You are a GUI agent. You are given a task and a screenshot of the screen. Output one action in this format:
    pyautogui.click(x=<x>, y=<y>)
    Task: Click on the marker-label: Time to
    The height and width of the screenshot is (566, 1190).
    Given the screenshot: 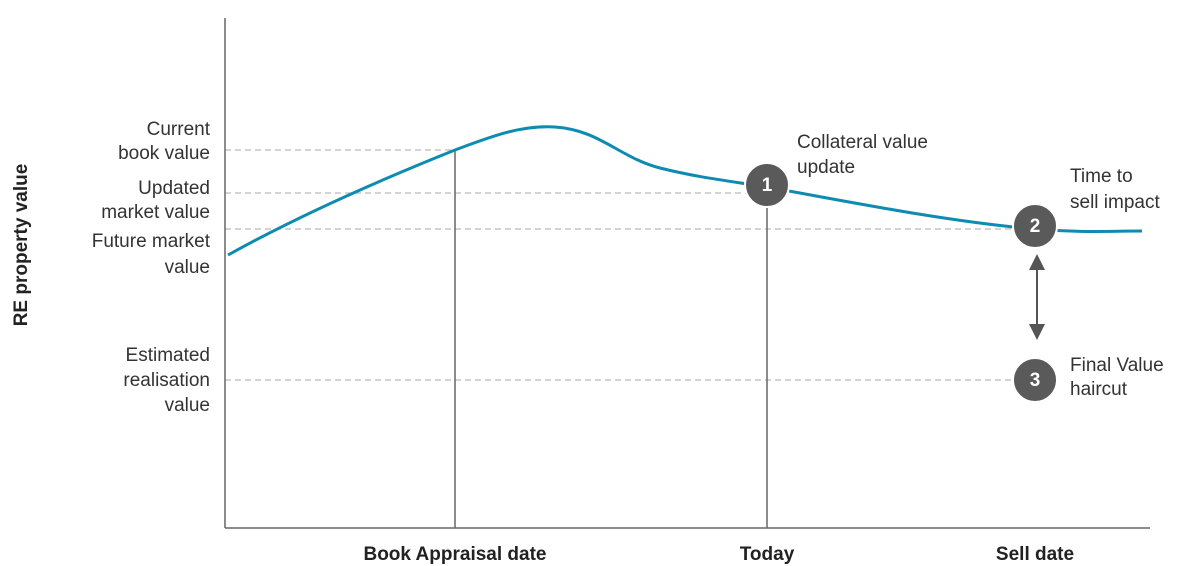 What is the action you would take?
    pyautogui.click(x=1101, y=176)
    